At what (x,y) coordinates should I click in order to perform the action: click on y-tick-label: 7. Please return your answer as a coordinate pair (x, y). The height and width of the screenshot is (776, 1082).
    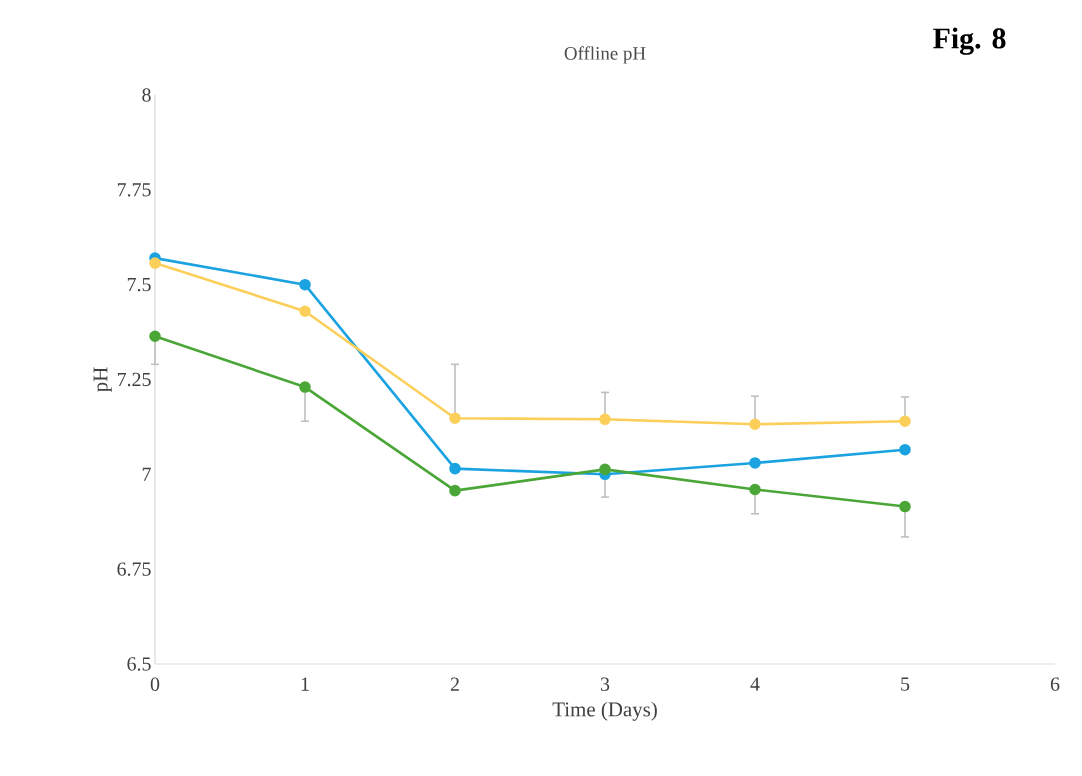
    Looking at the image, I should click on (146, 474).